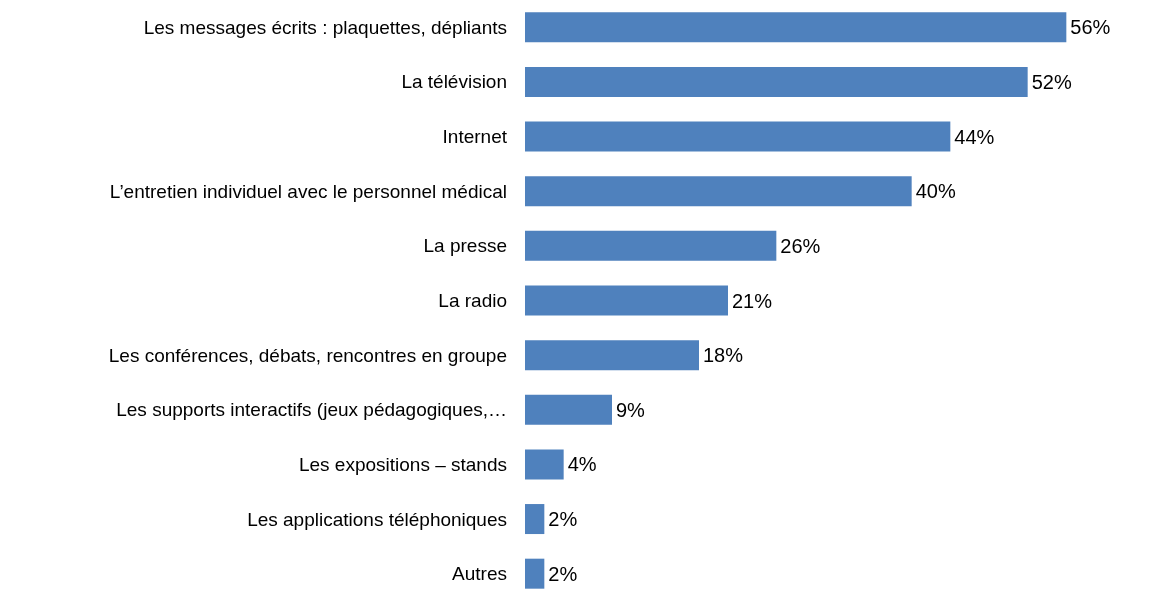 This screenshot has width=1162, height=601. Describe the element at coordinates (377, 519) in the screenshot. I see `y-tick-label: Les applications téléphoniques` at that location.